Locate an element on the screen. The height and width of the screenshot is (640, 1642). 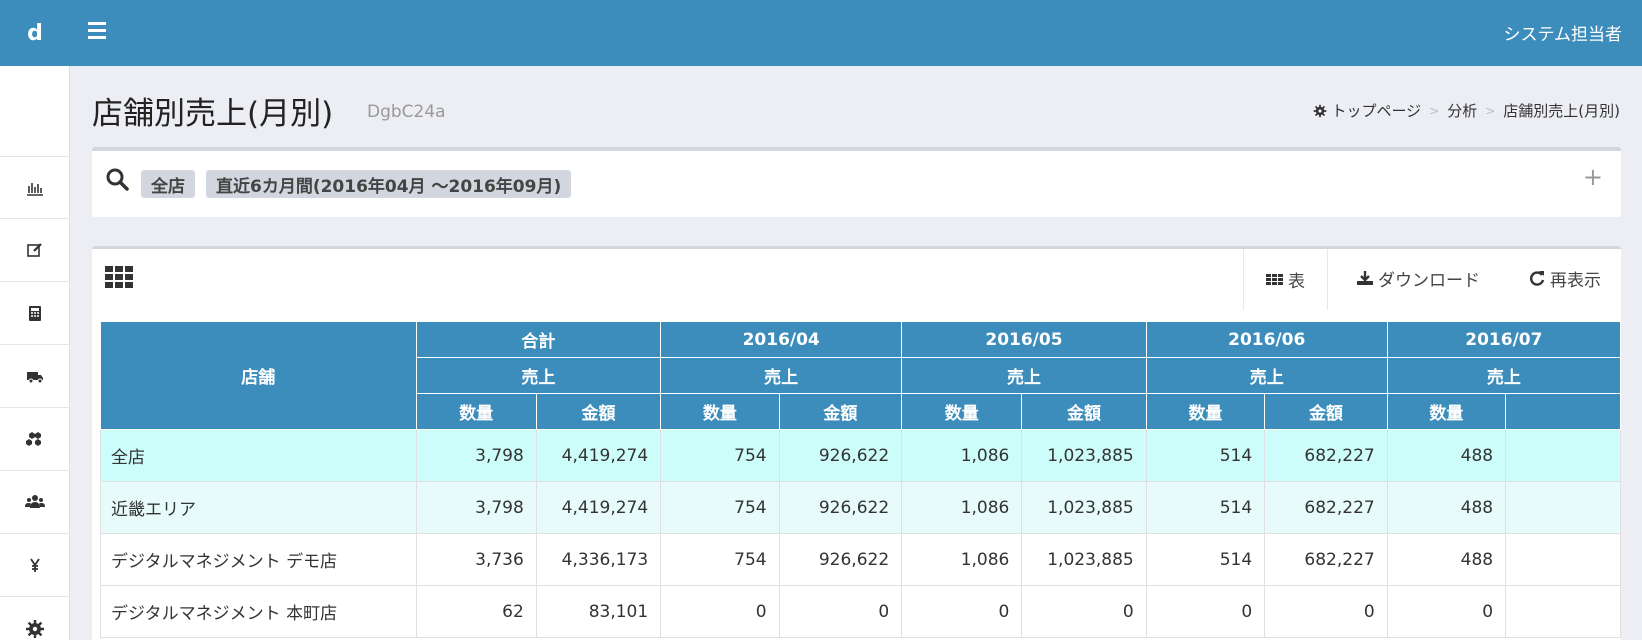
cubes-icon is located at coordinates (33, 439).